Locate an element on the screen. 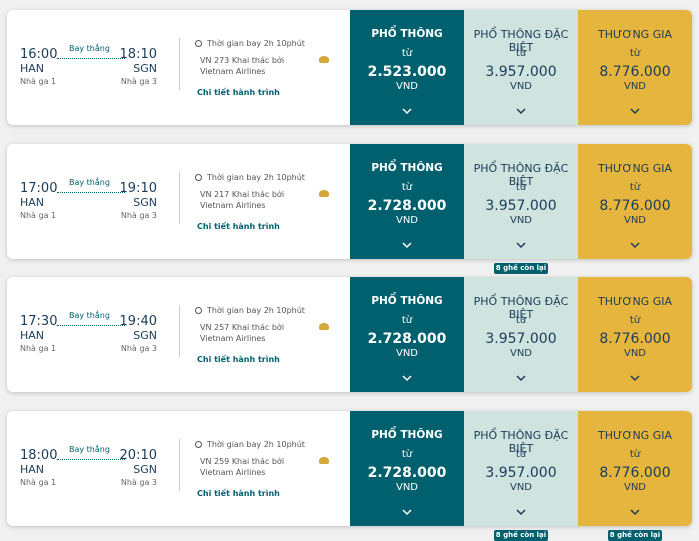 This screenshot has width=699, height=541. duration: Thời gian bay 2h 10phút is located at coordinates (256, 444).